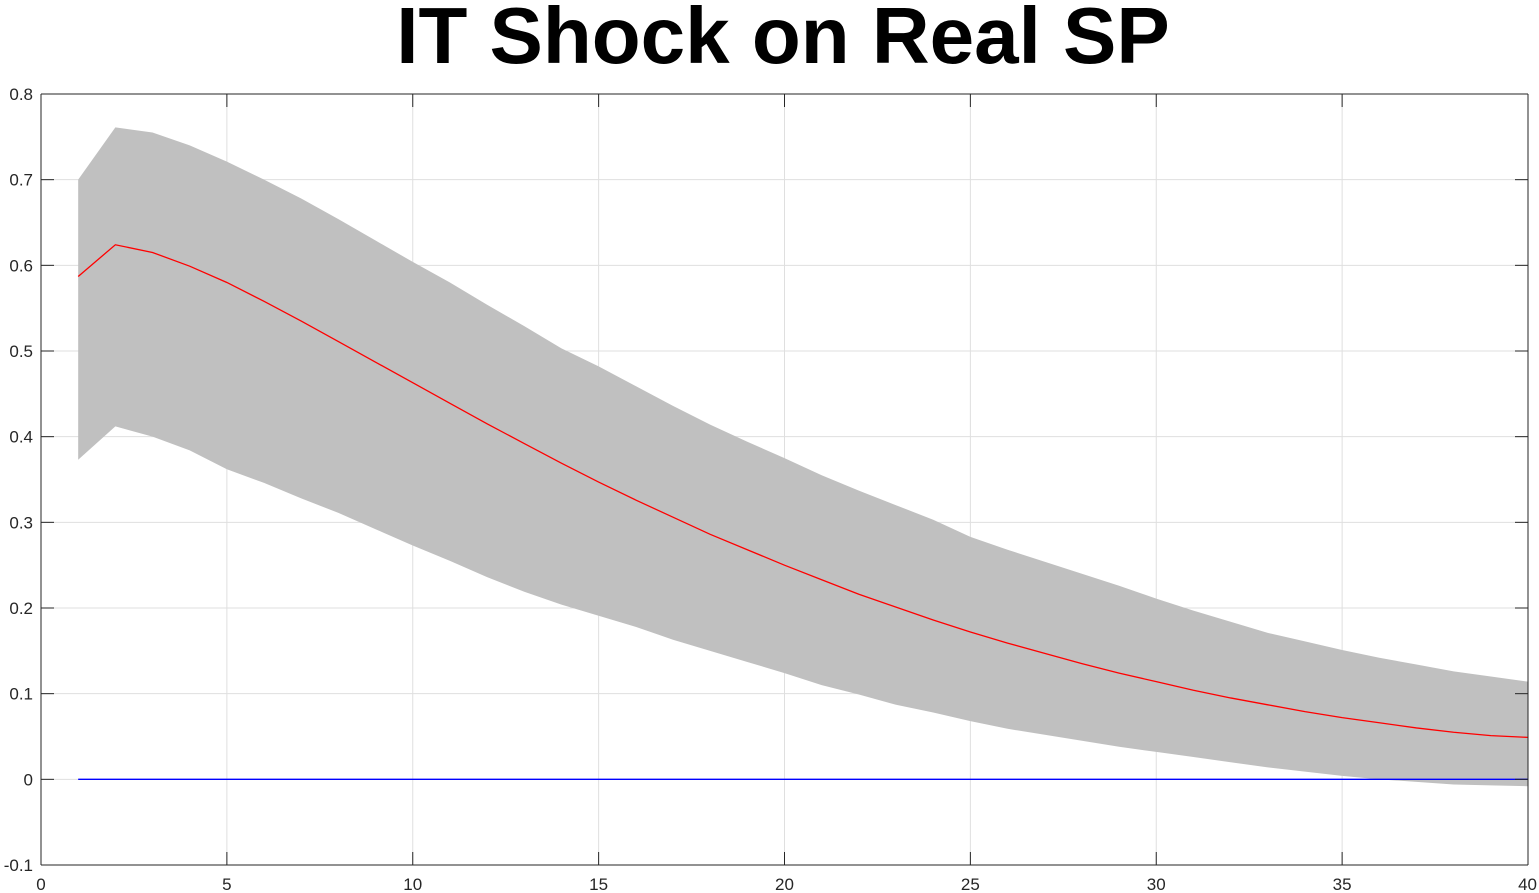 The height and width of the screenshot is (893, 1539). Describe the element at coordinates (970, 884) in the screenshot. I see `x-tick-label: 25` at that location.